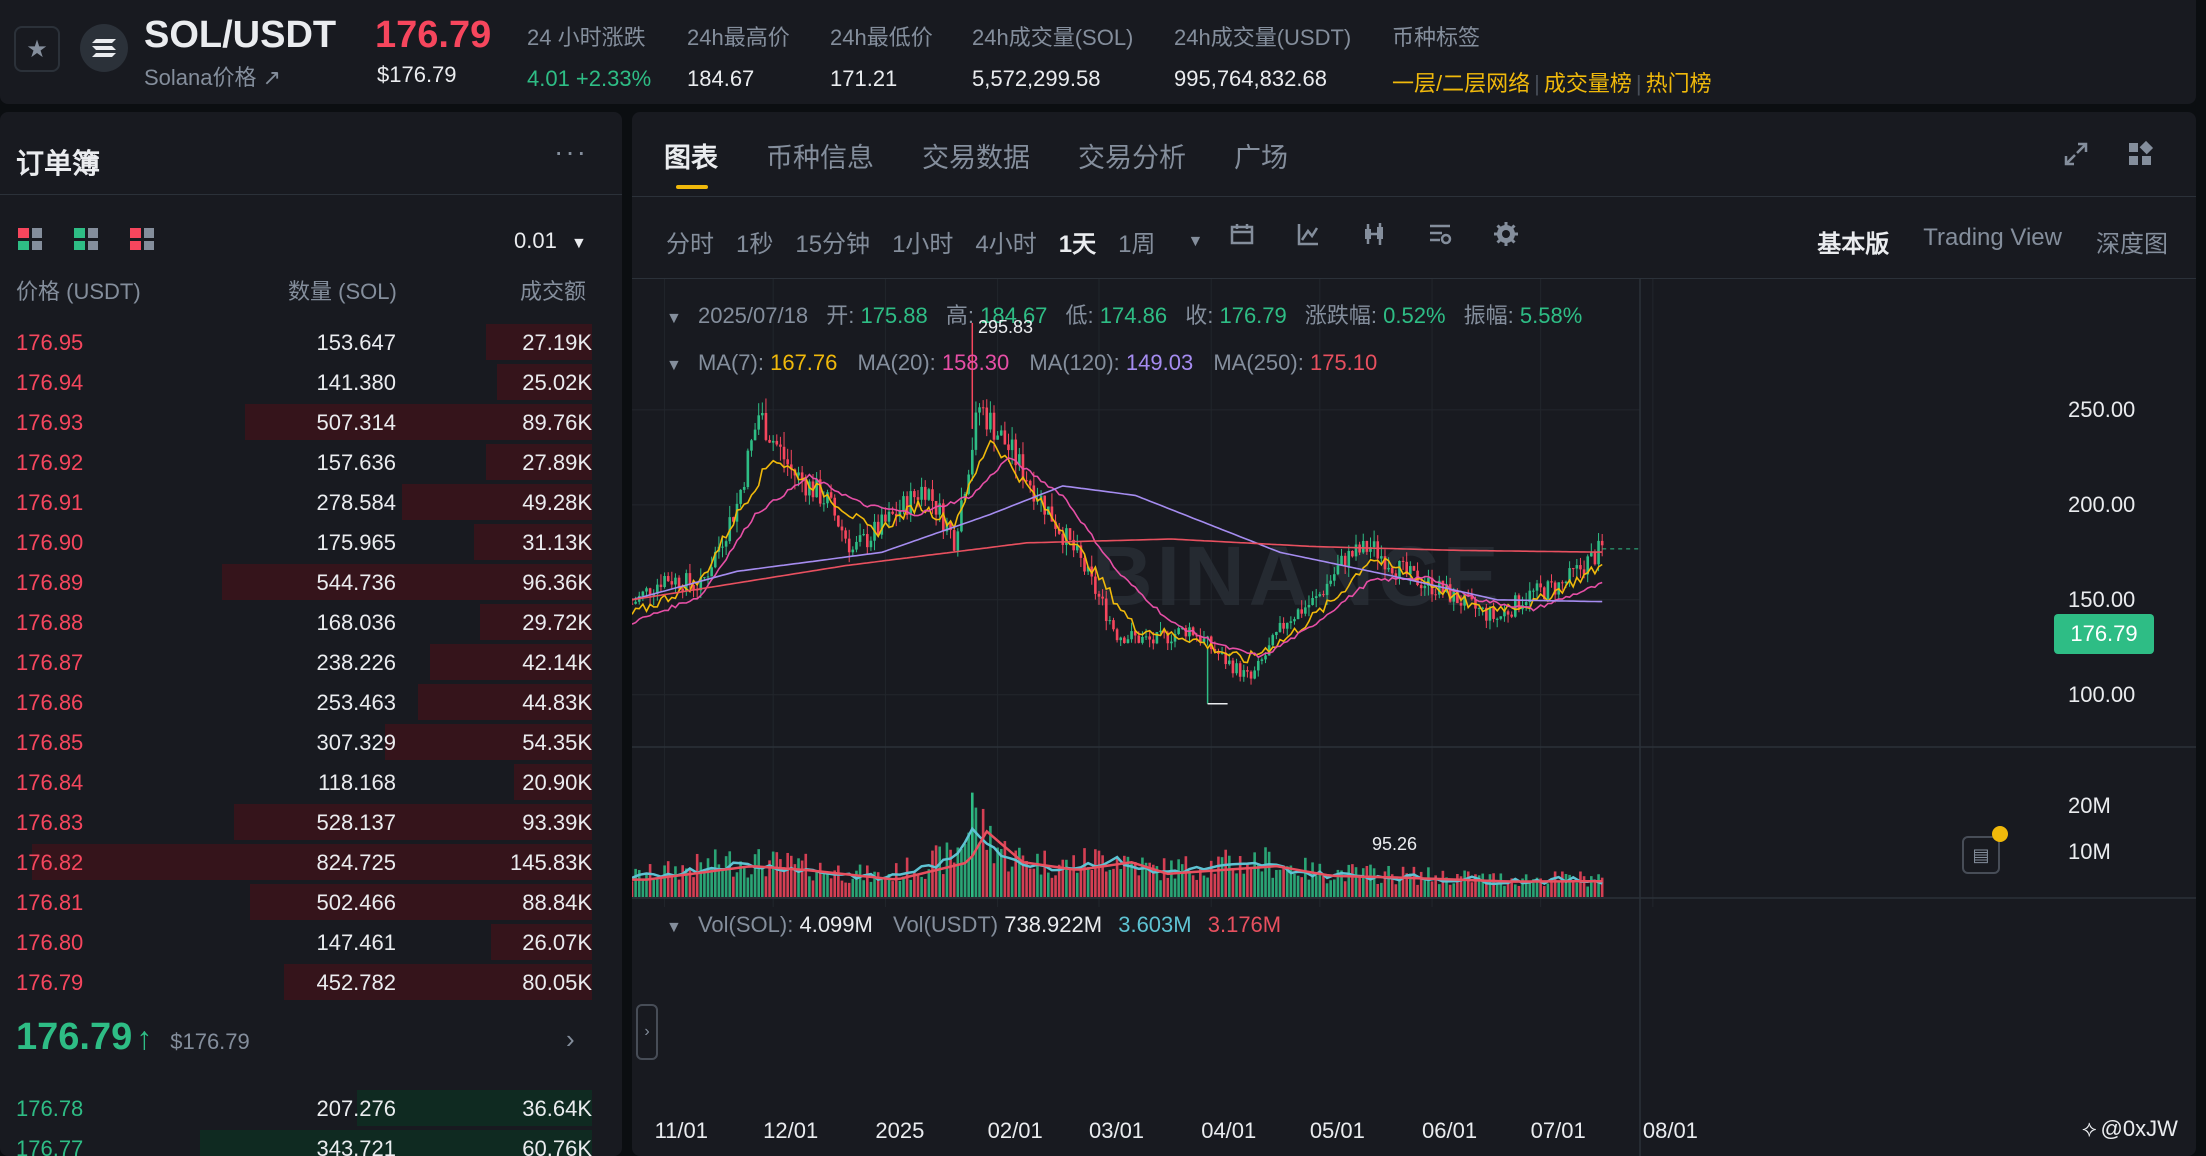 This screenshot has width=2206, height=1156. What do you see at coordinates (1440, 234) in the screenshot?
I see `layout-icon` at bounding box center [1440, 234].